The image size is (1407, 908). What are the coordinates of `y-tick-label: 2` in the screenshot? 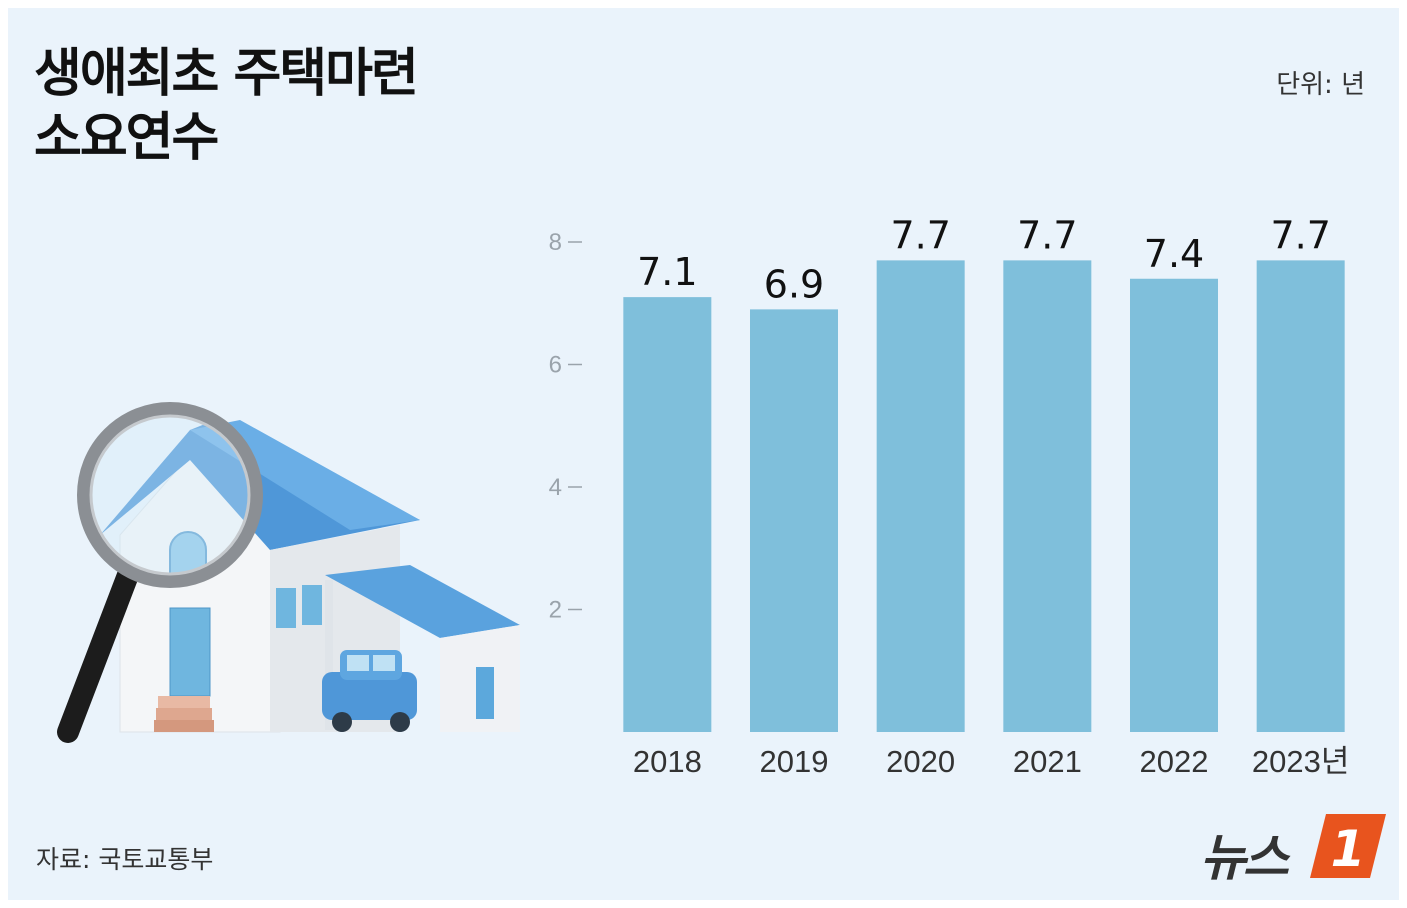 It's located at (555, 610).